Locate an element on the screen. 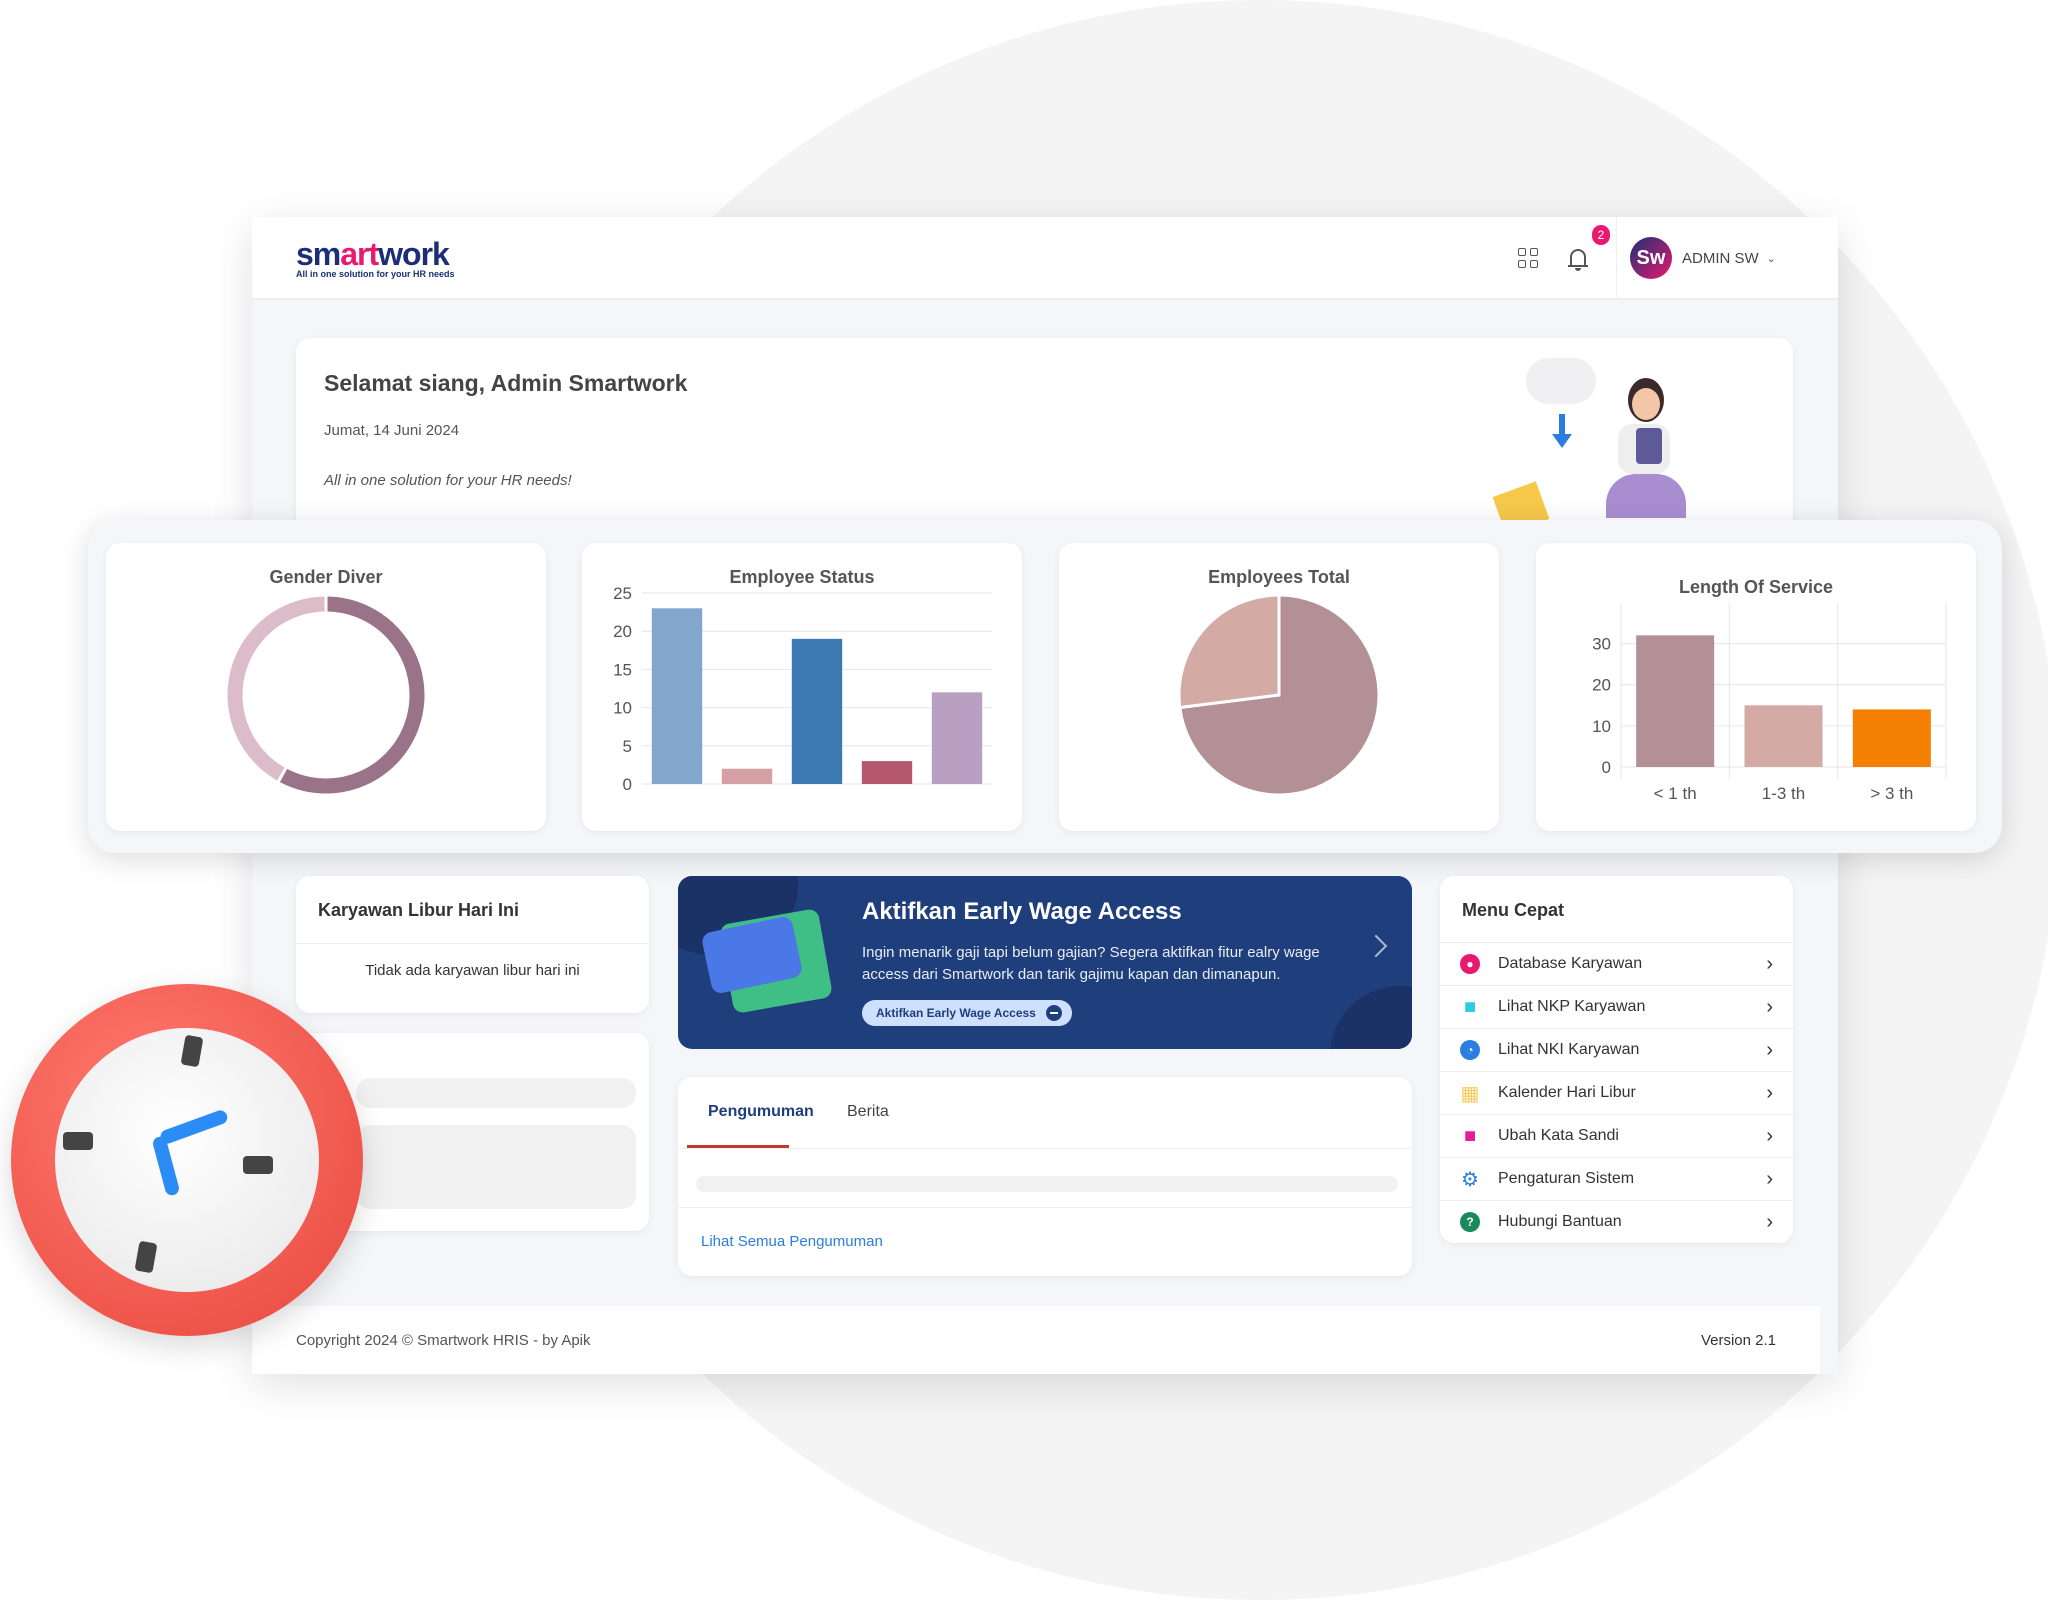 The image size is (2048, 1601). quick-menu-item: ▦ Kalender Hari Libur › is located at coordinates (1616, 1092).